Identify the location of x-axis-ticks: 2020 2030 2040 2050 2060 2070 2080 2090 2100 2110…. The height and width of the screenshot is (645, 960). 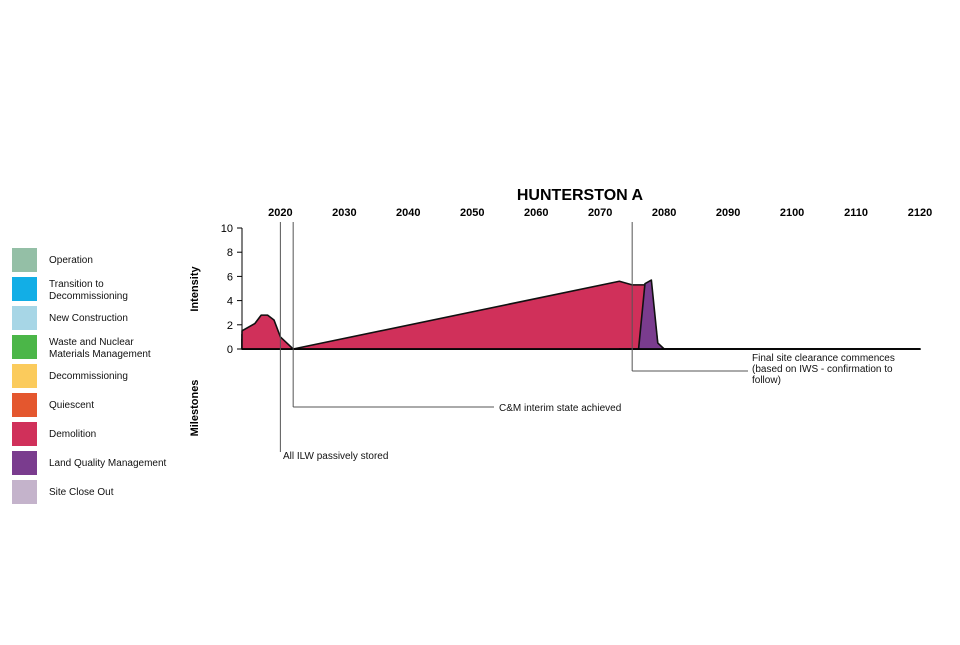
(600, 213).